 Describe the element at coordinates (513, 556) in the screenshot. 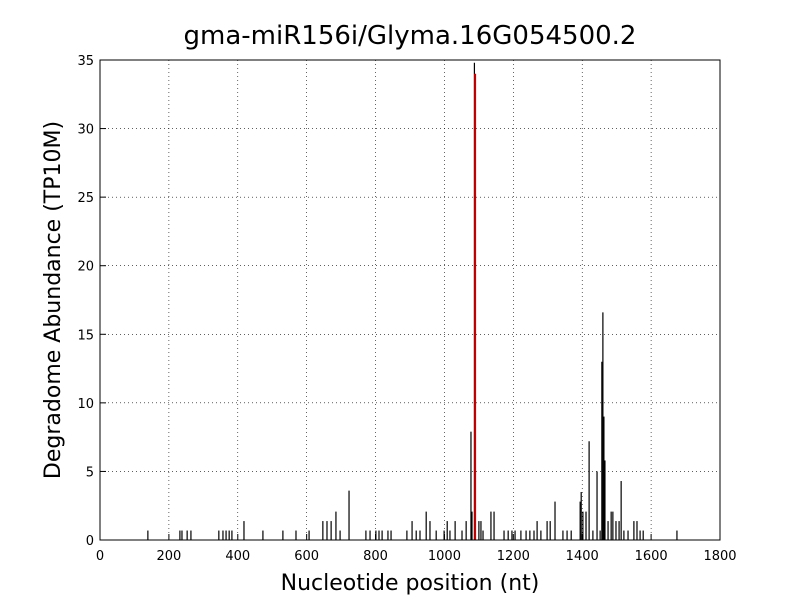

I see `x-tick-label: 1200` at that location.